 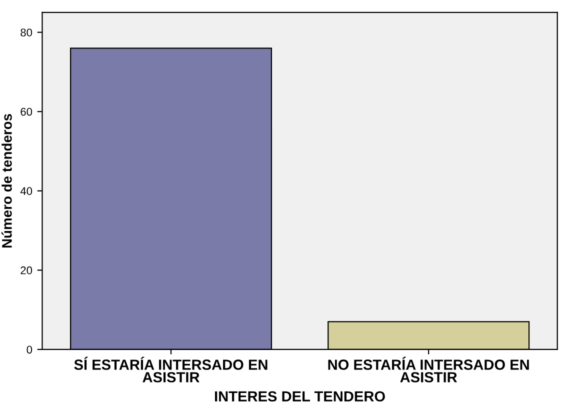 What do you see at coordinates (26, 112) in the screenshot?
I see `y-tick-label: 60` at bounding box center [26, 112].